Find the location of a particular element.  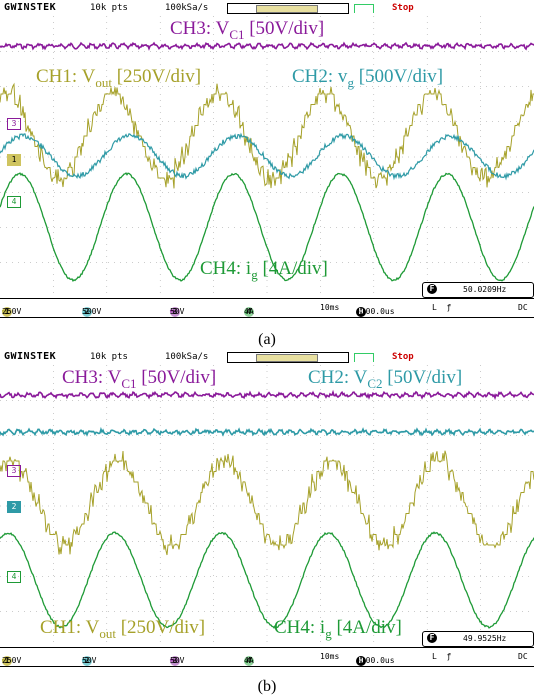

ch2-label: CH2: vg [500V/div] is located at coordinates (367, 78).